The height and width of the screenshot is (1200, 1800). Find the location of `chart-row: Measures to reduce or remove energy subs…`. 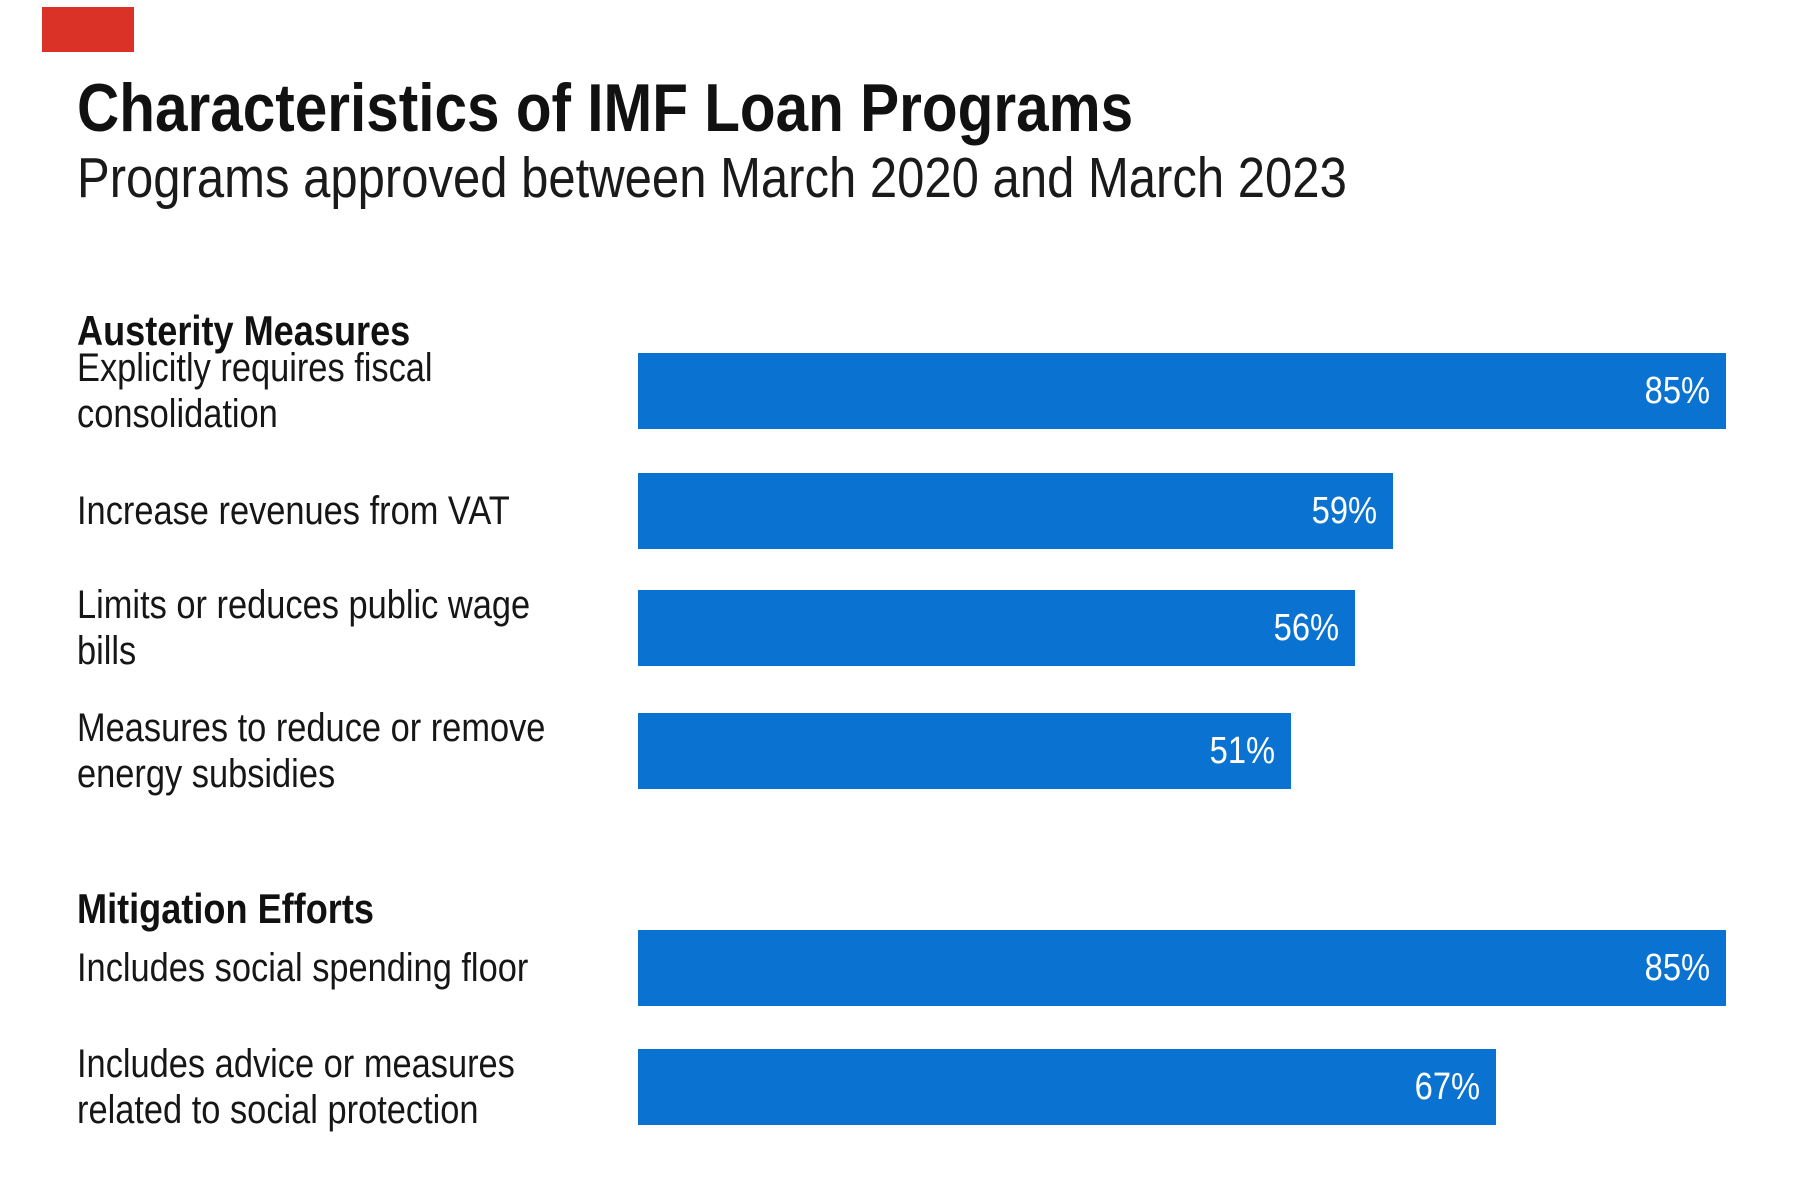

chart-row: Measures to reduce or remove energy subs… is located at coordinates (900, 751).